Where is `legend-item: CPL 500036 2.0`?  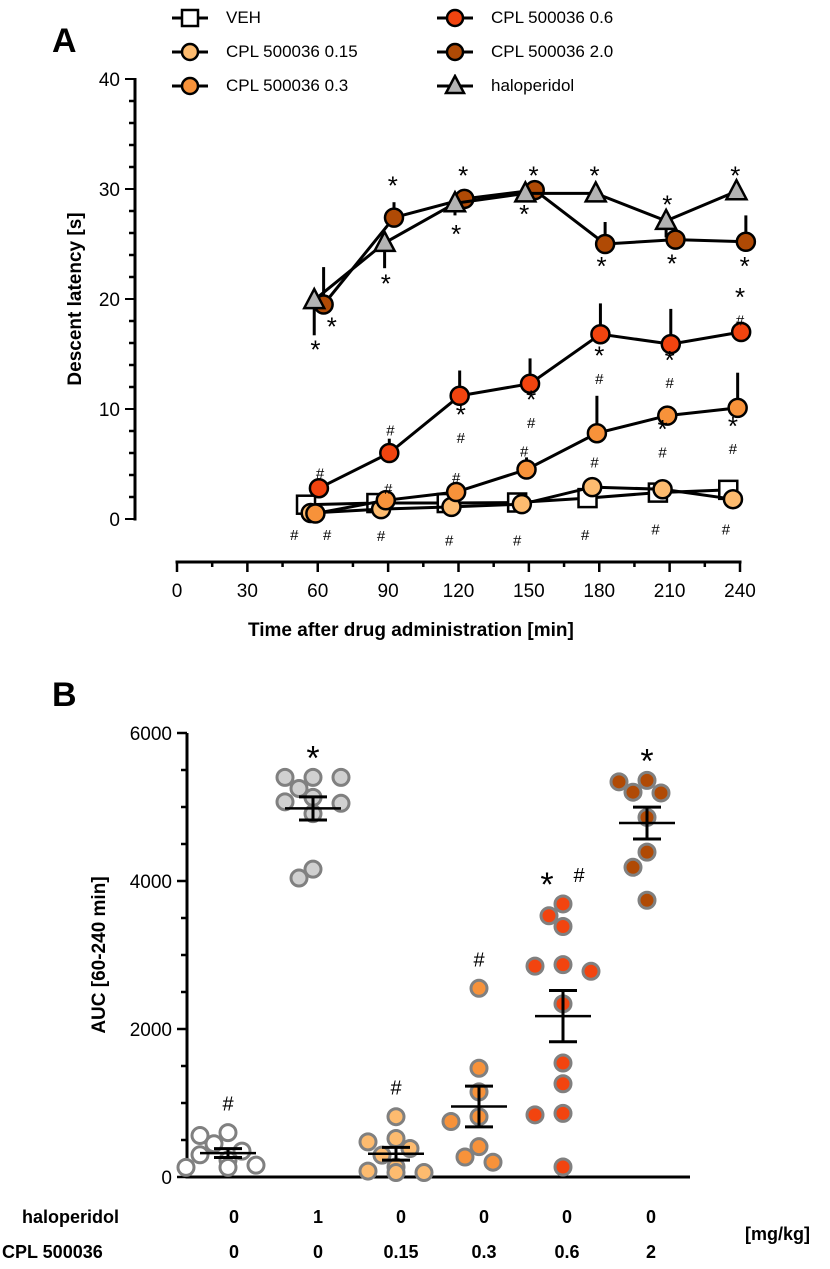 legend-item: CPL 500036 2.0 is located at coordinates (524, 52).